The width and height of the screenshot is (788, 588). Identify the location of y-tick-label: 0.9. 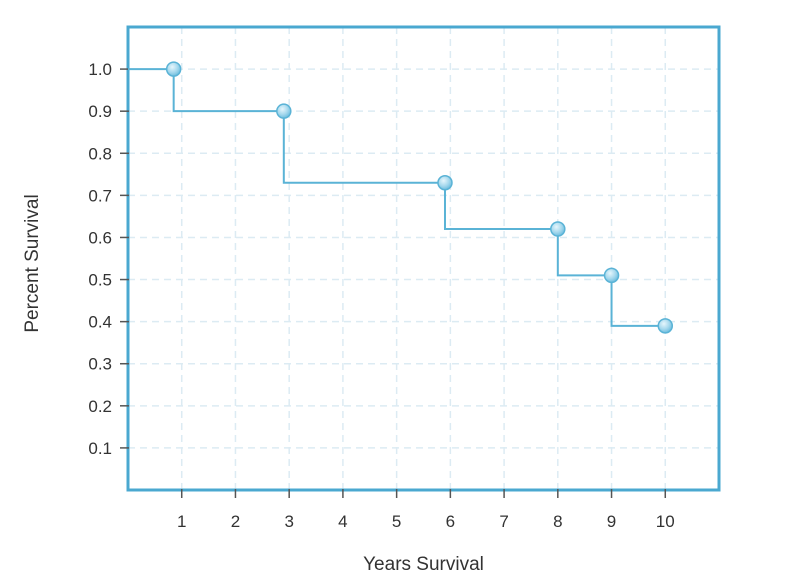
(100, 111).